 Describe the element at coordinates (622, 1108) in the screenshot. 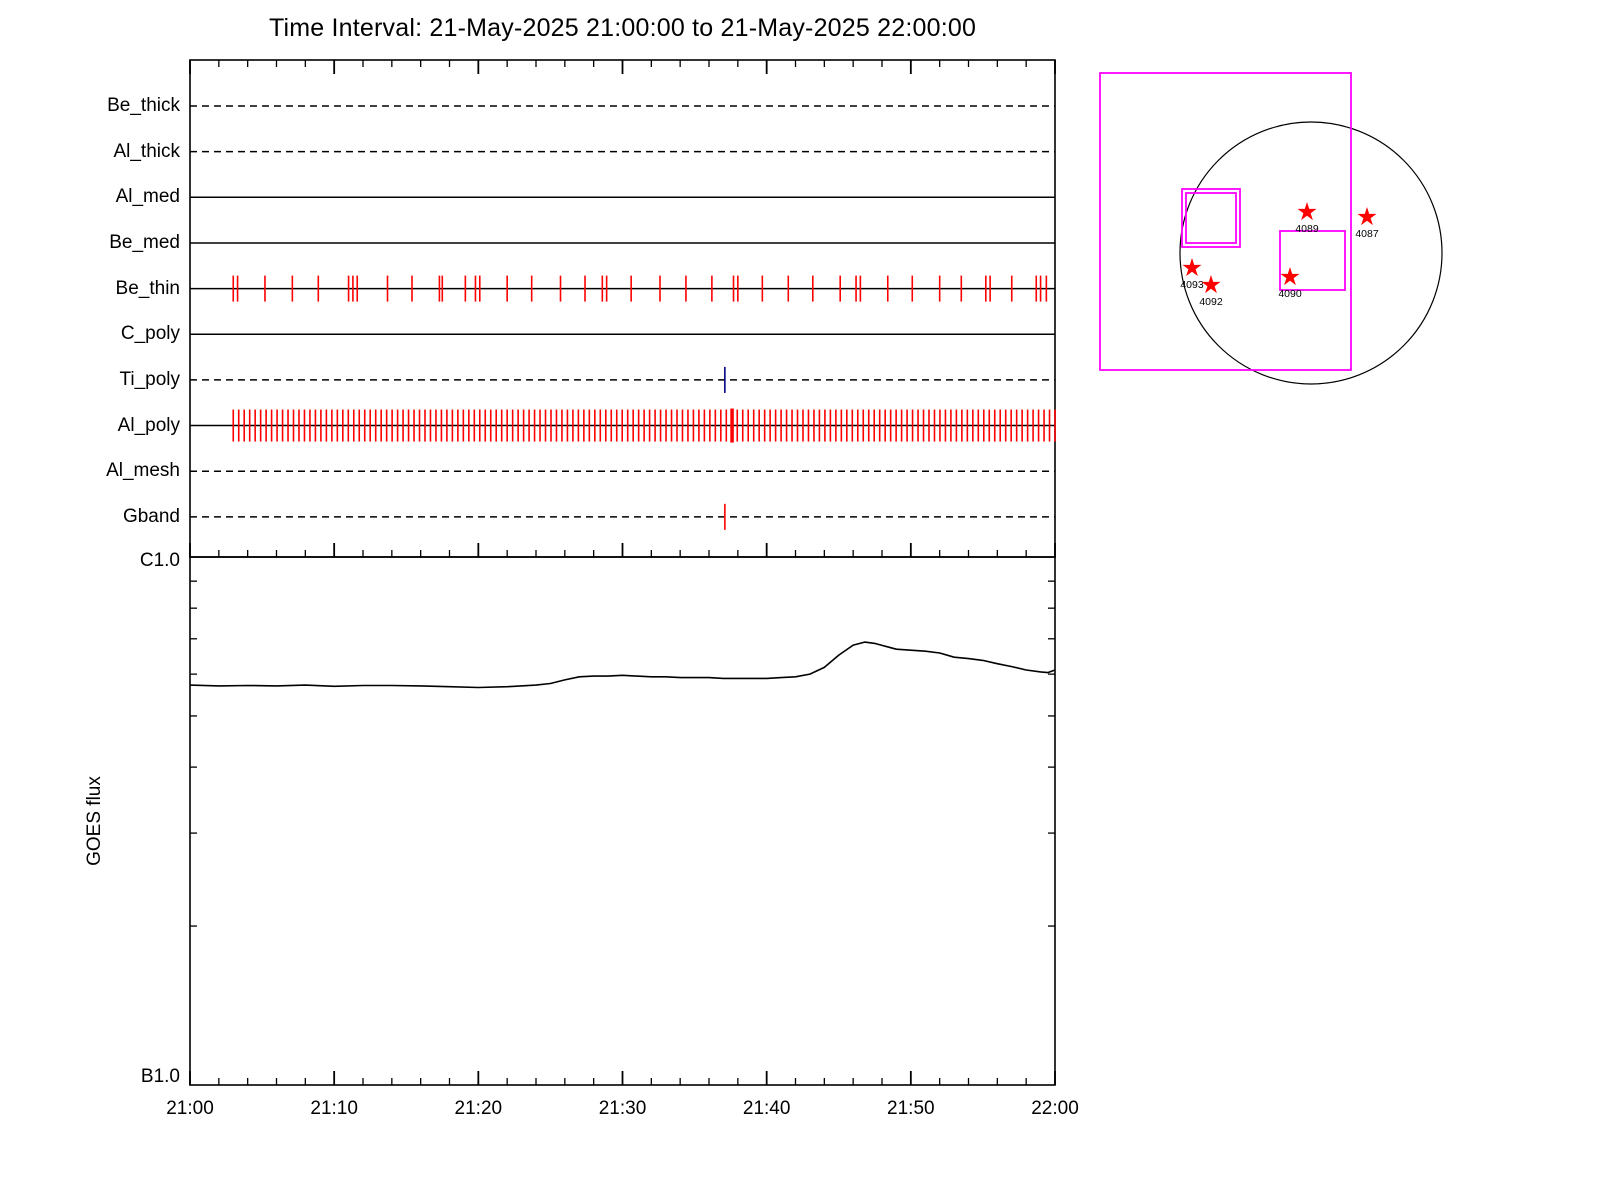

I see `time-tick-label: 21:30` at that location.